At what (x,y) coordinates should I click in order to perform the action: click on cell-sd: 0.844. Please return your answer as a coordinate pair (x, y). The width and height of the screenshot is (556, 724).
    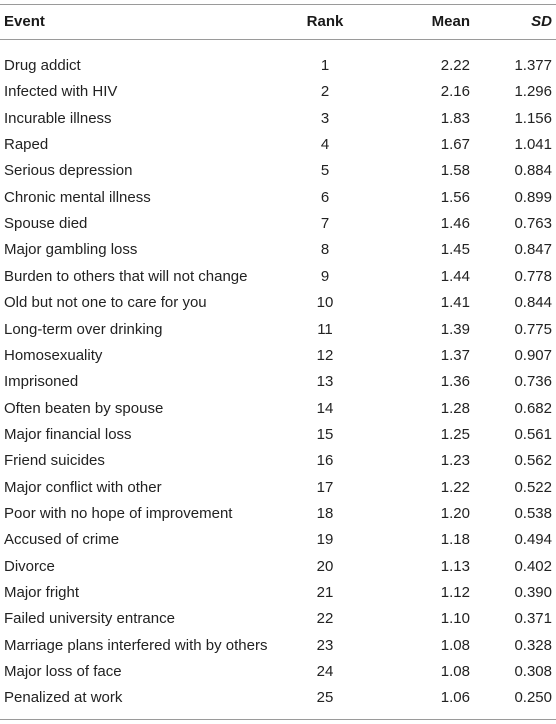
    Looking at the image, I should click on (533, 303).